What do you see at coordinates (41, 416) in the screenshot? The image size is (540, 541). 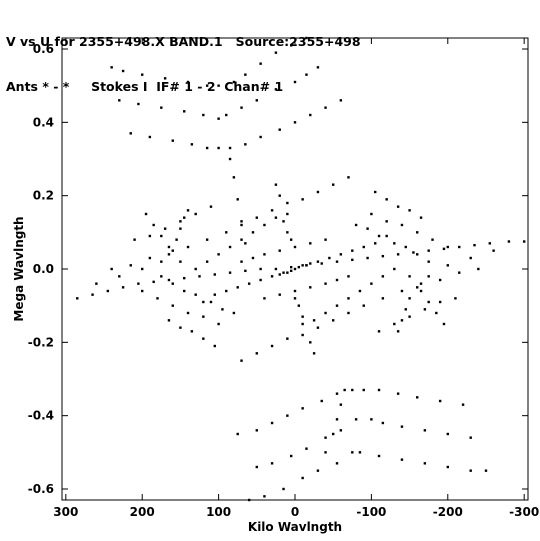 I see `y-tick-label: -0.4` at bounding box center [41, 416].